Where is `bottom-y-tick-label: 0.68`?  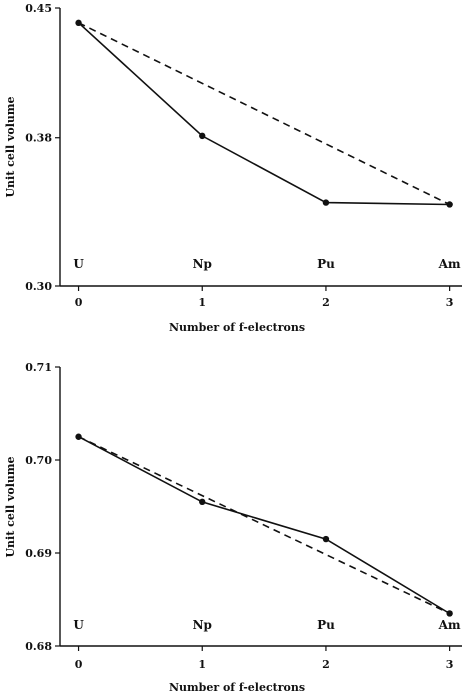 bottom-y-tick-label: 0.68 is located at coordinates (38, 646).